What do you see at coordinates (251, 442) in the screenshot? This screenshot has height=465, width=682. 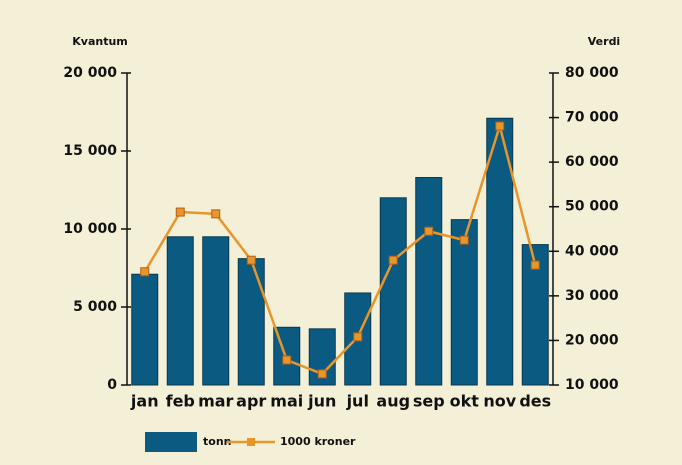 I see `legend-marker` at bounding box center [251, 442].